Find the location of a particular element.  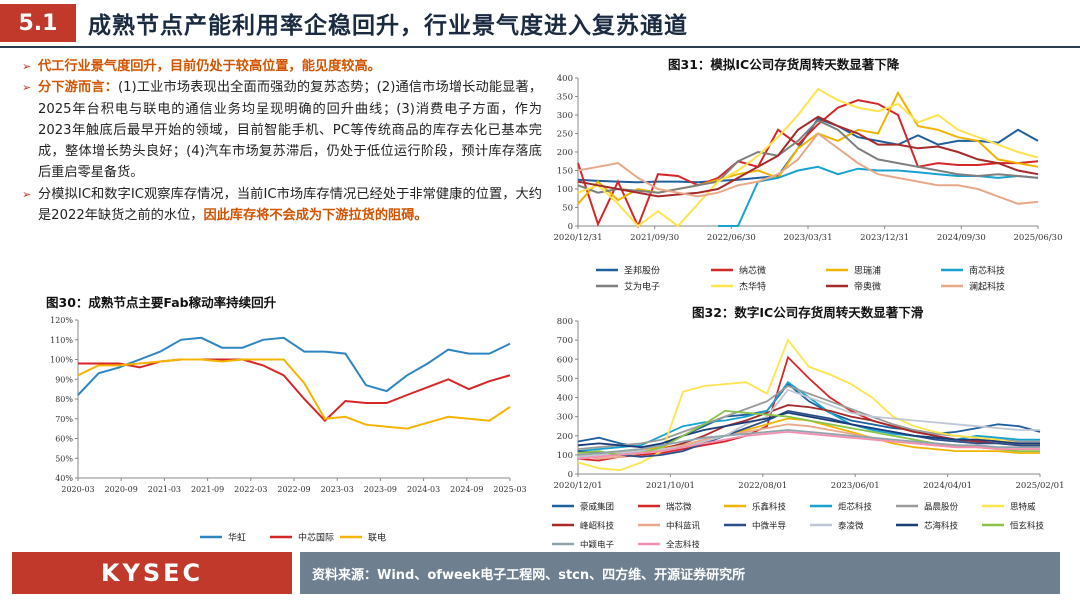

kysec-logo: KYSEC is located at coordinates (152, 573).